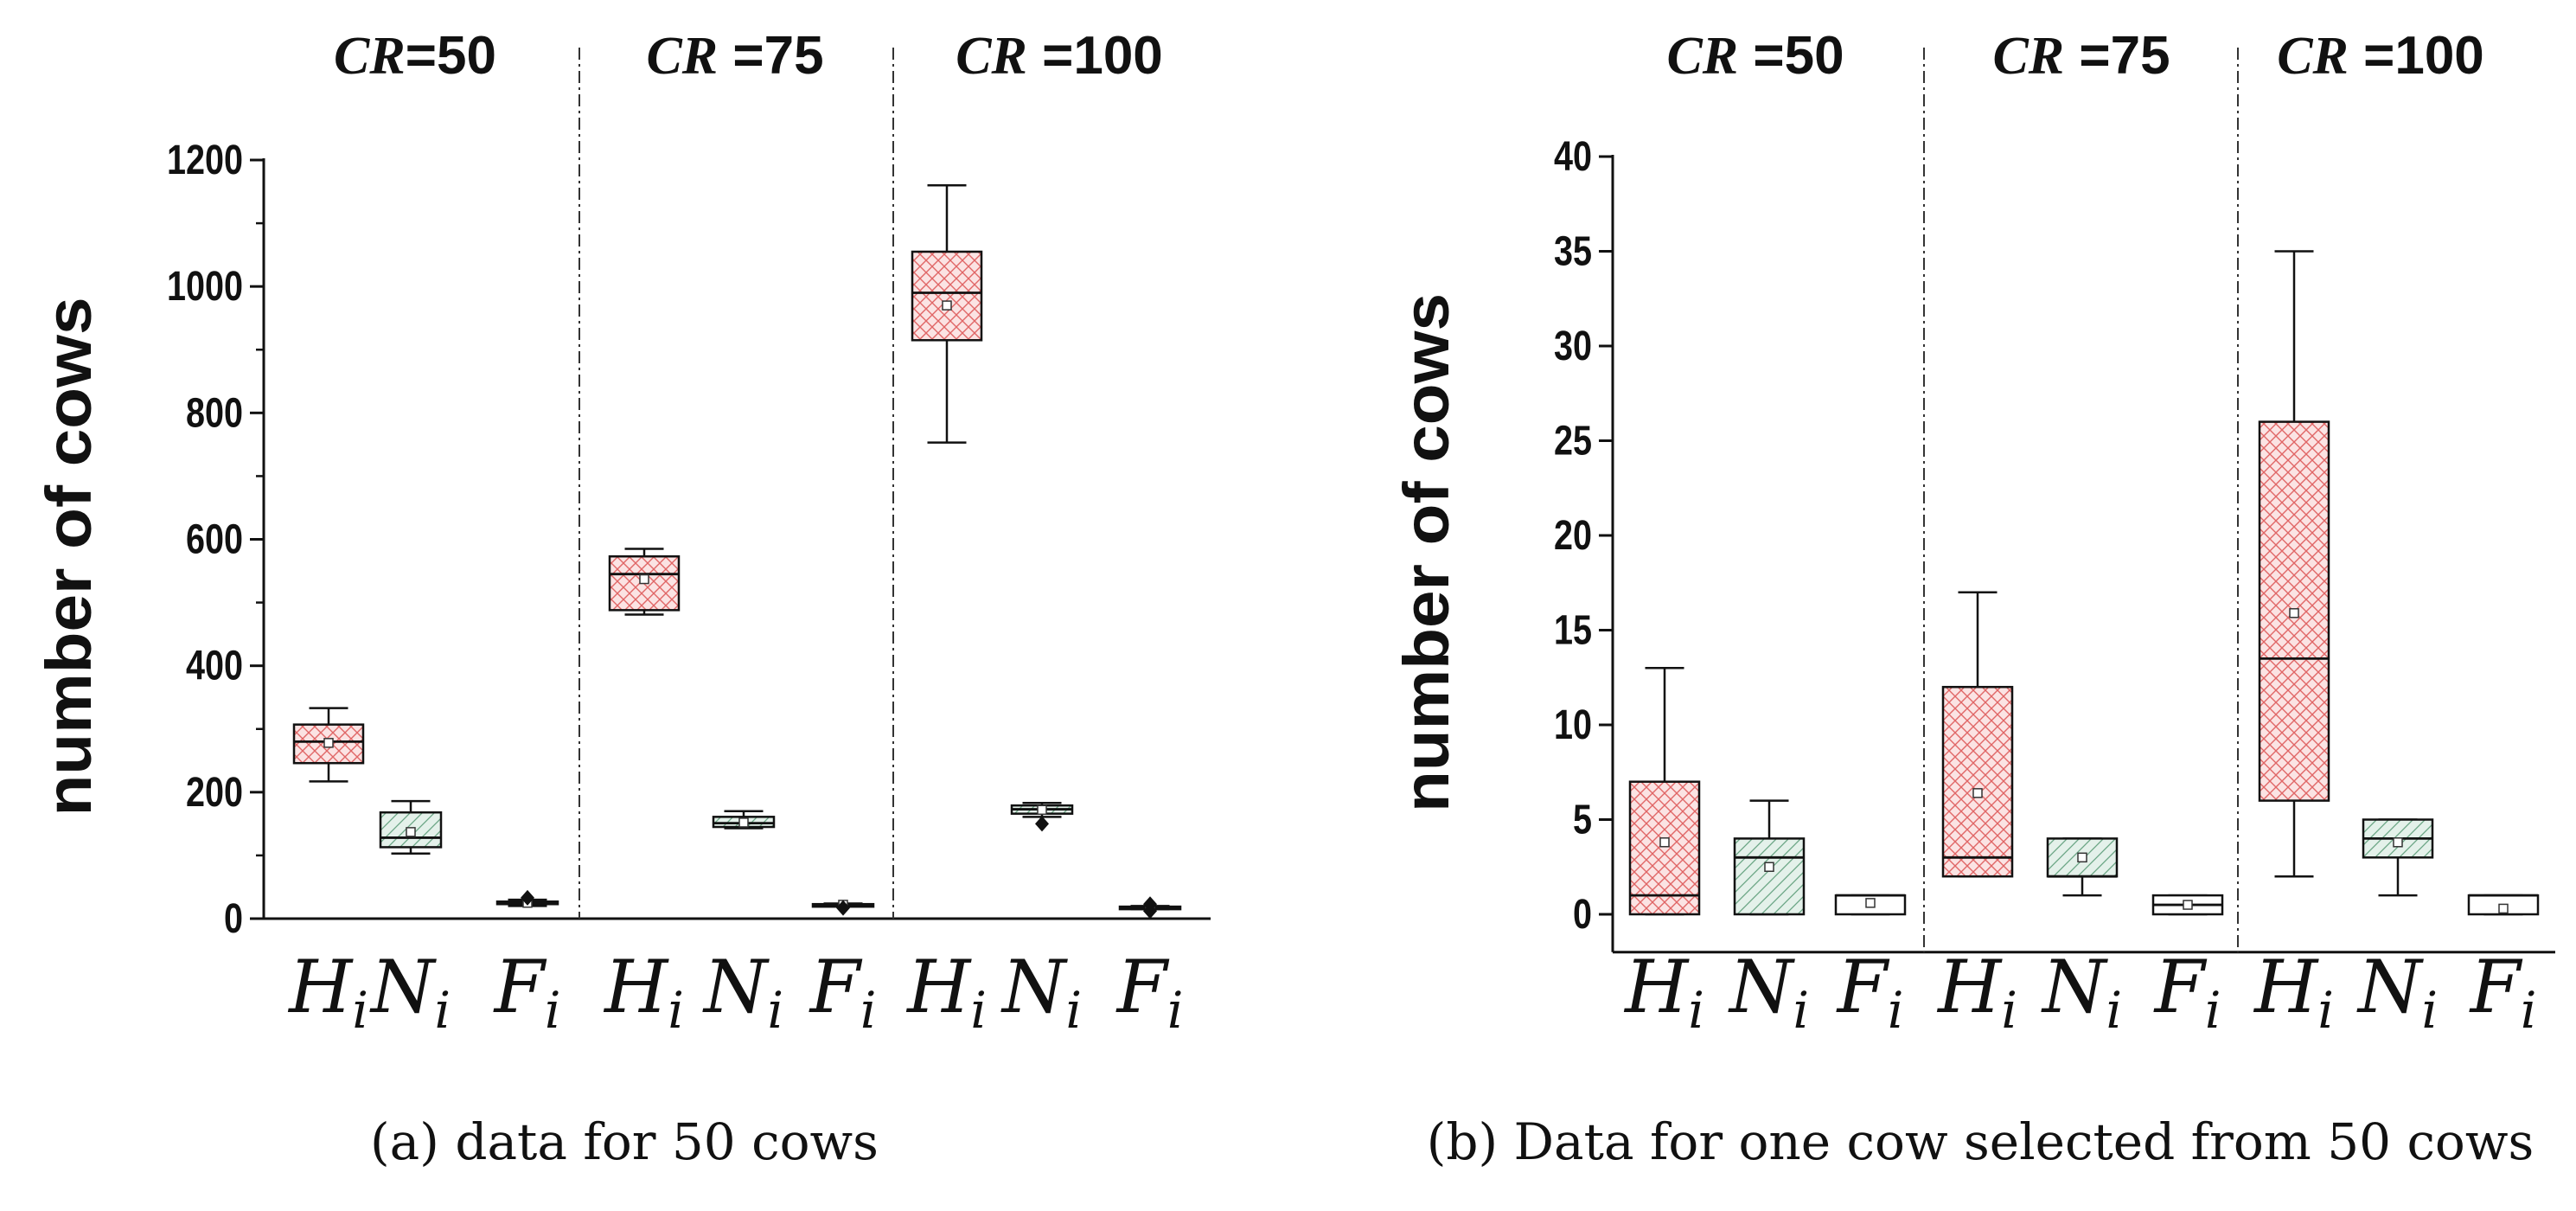 The width and height of the screenshot is (2576, 1211). What do you see at coordinates (1573, 725) in the screenshot?
I see `y-tick-label: 10` at bounding box center [1573, 725].